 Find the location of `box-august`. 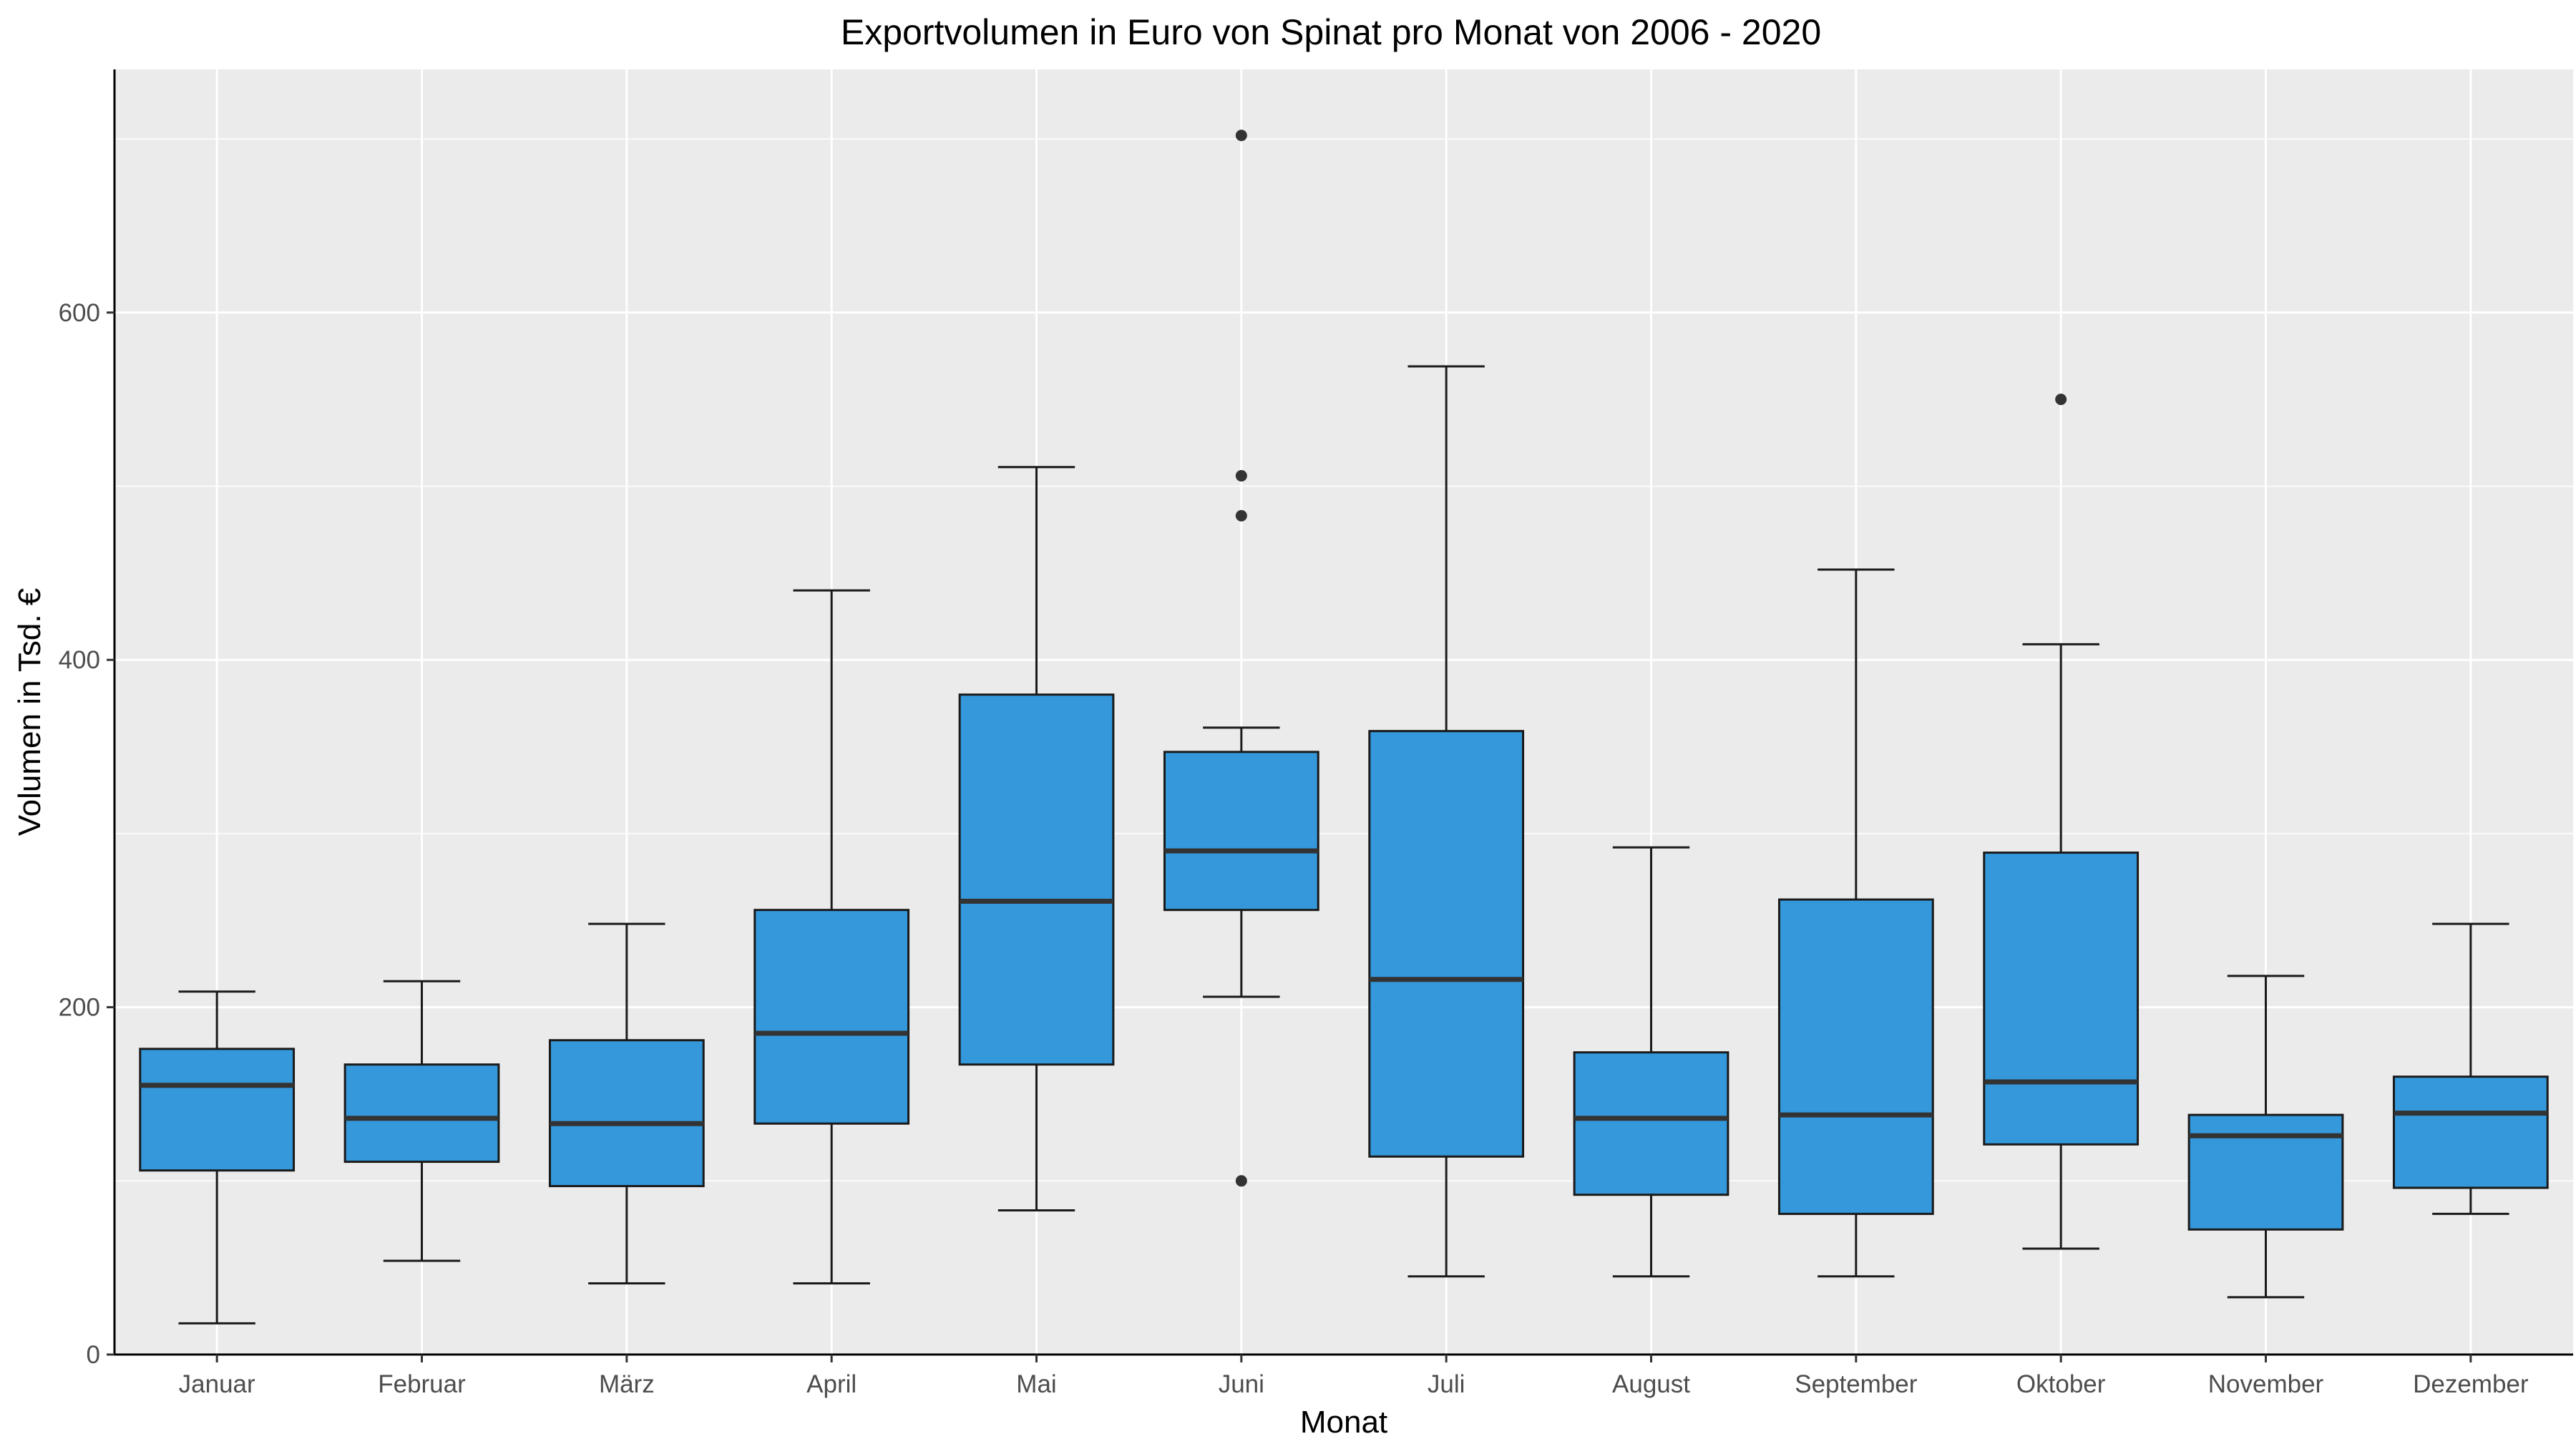

box-august is located at coordinates (1651, 1062).